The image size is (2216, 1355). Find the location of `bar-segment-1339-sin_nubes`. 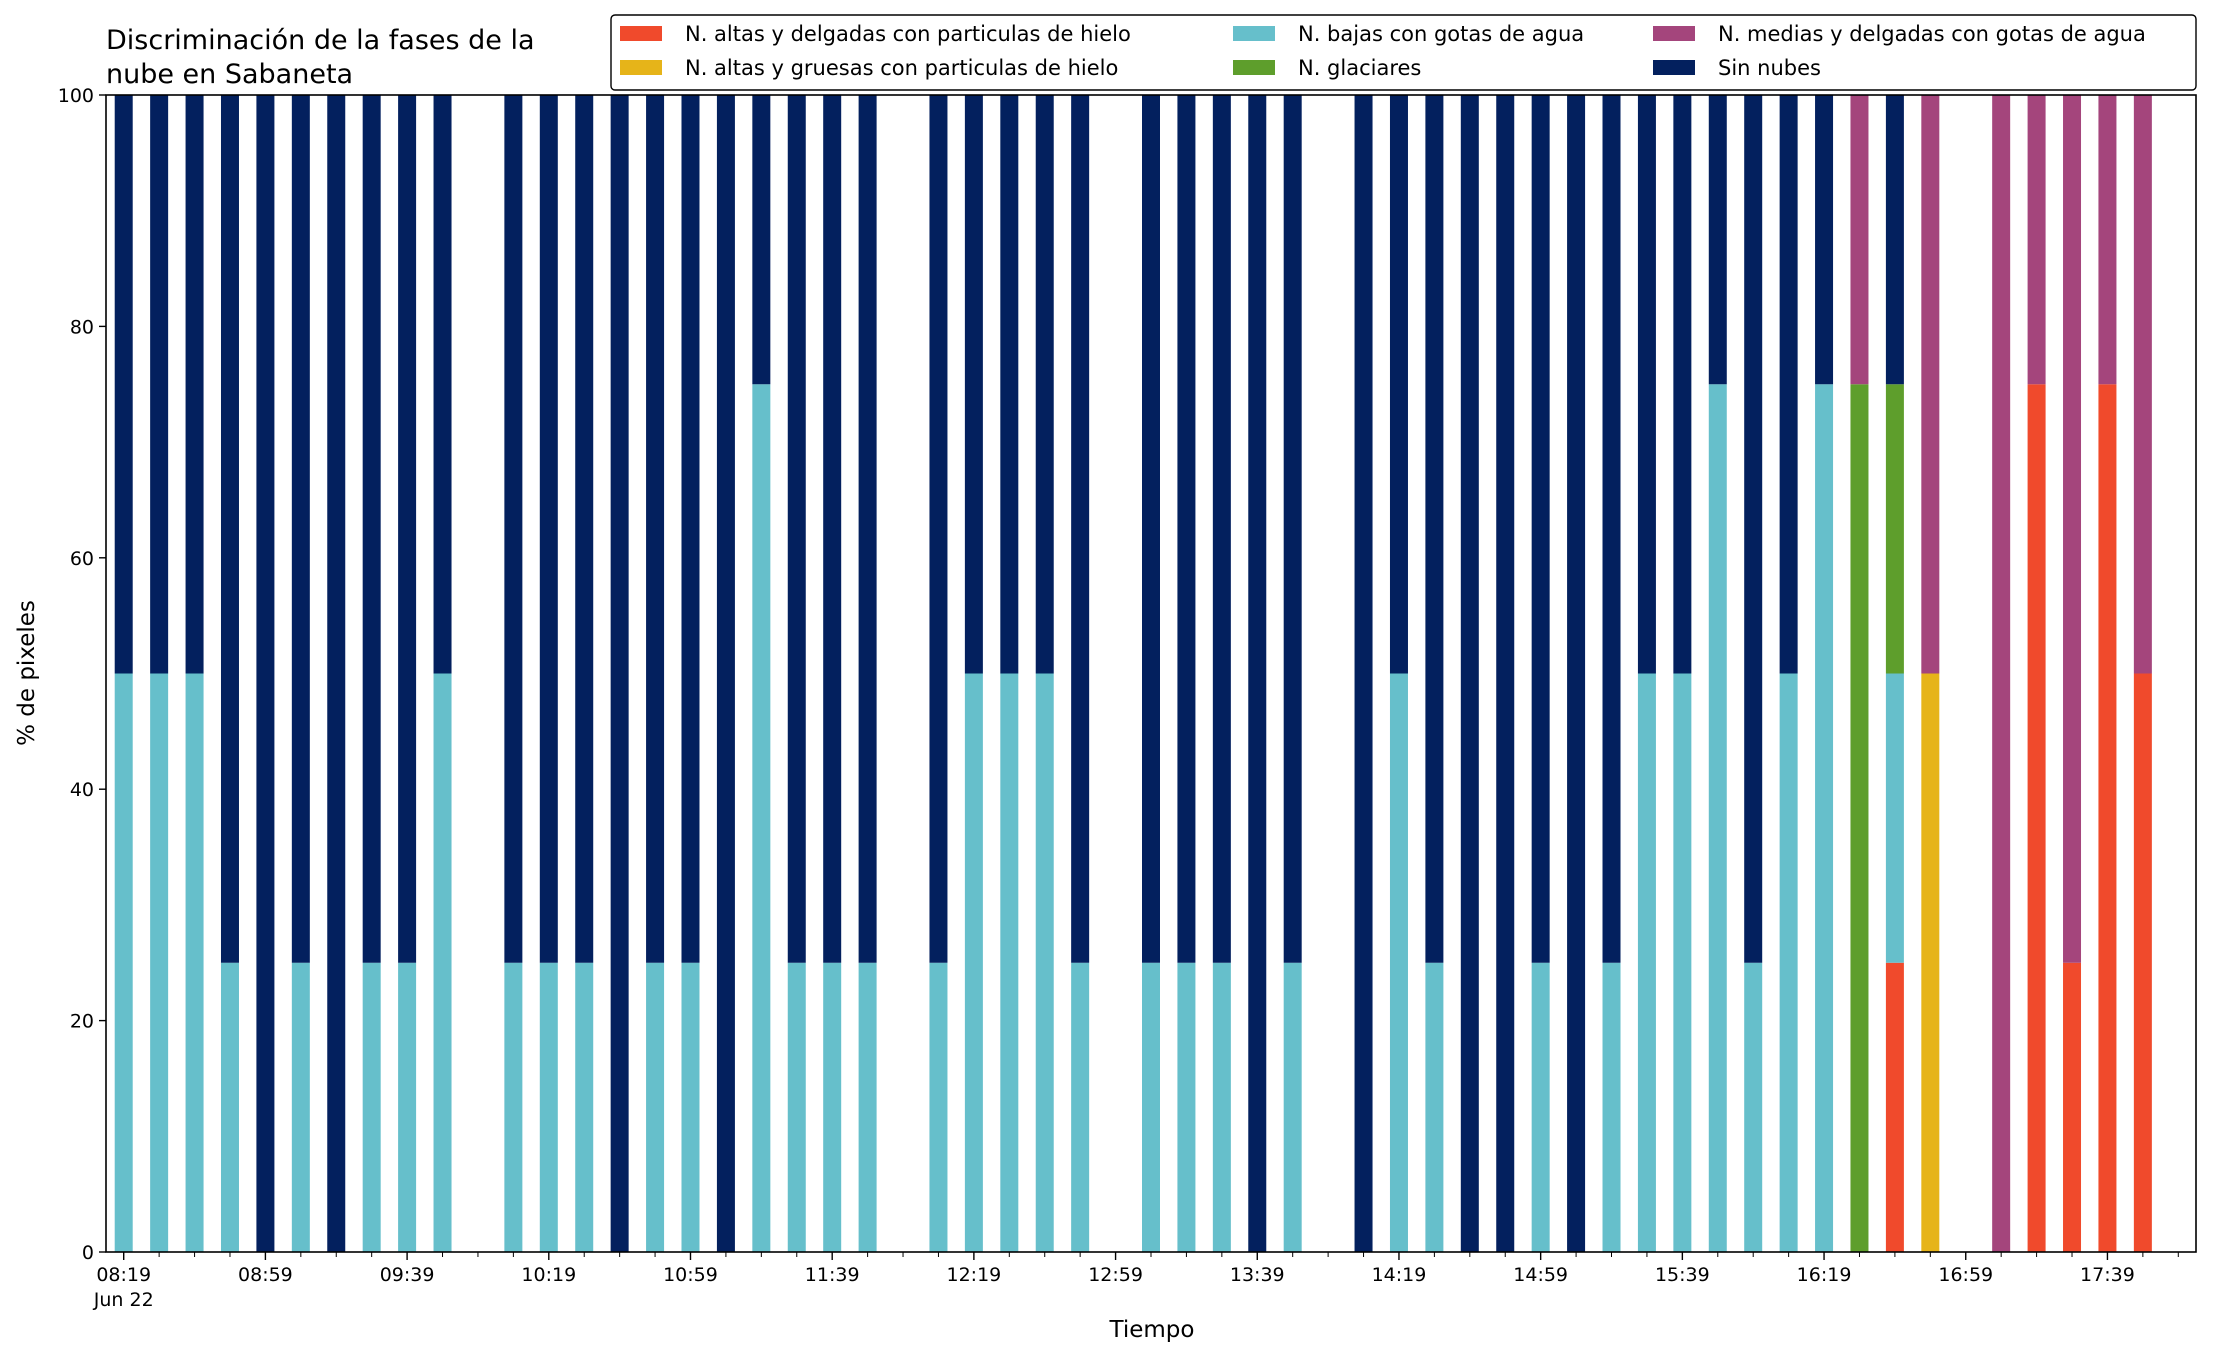

bar-segment-1339-sin_nubes is located at coordinates (1257, 673).